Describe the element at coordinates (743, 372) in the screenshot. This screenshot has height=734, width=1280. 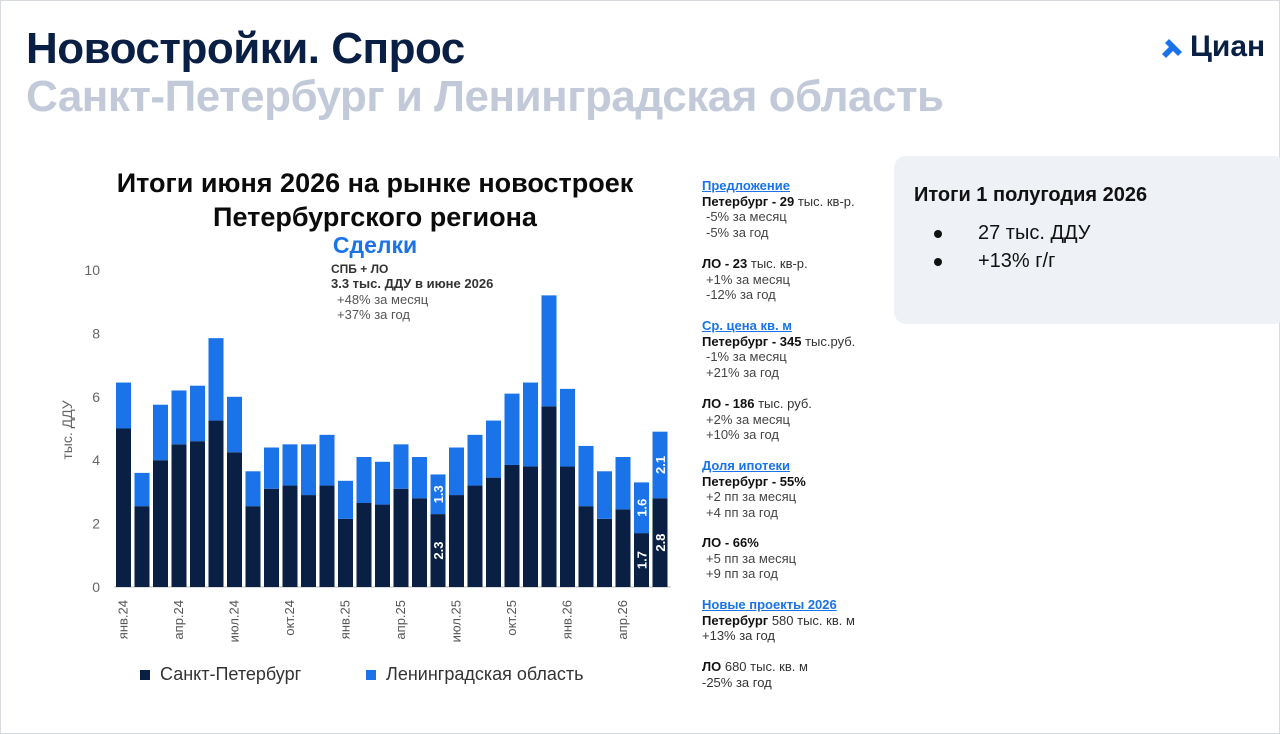
I see `price-spb-year: +21% за год` at that location.